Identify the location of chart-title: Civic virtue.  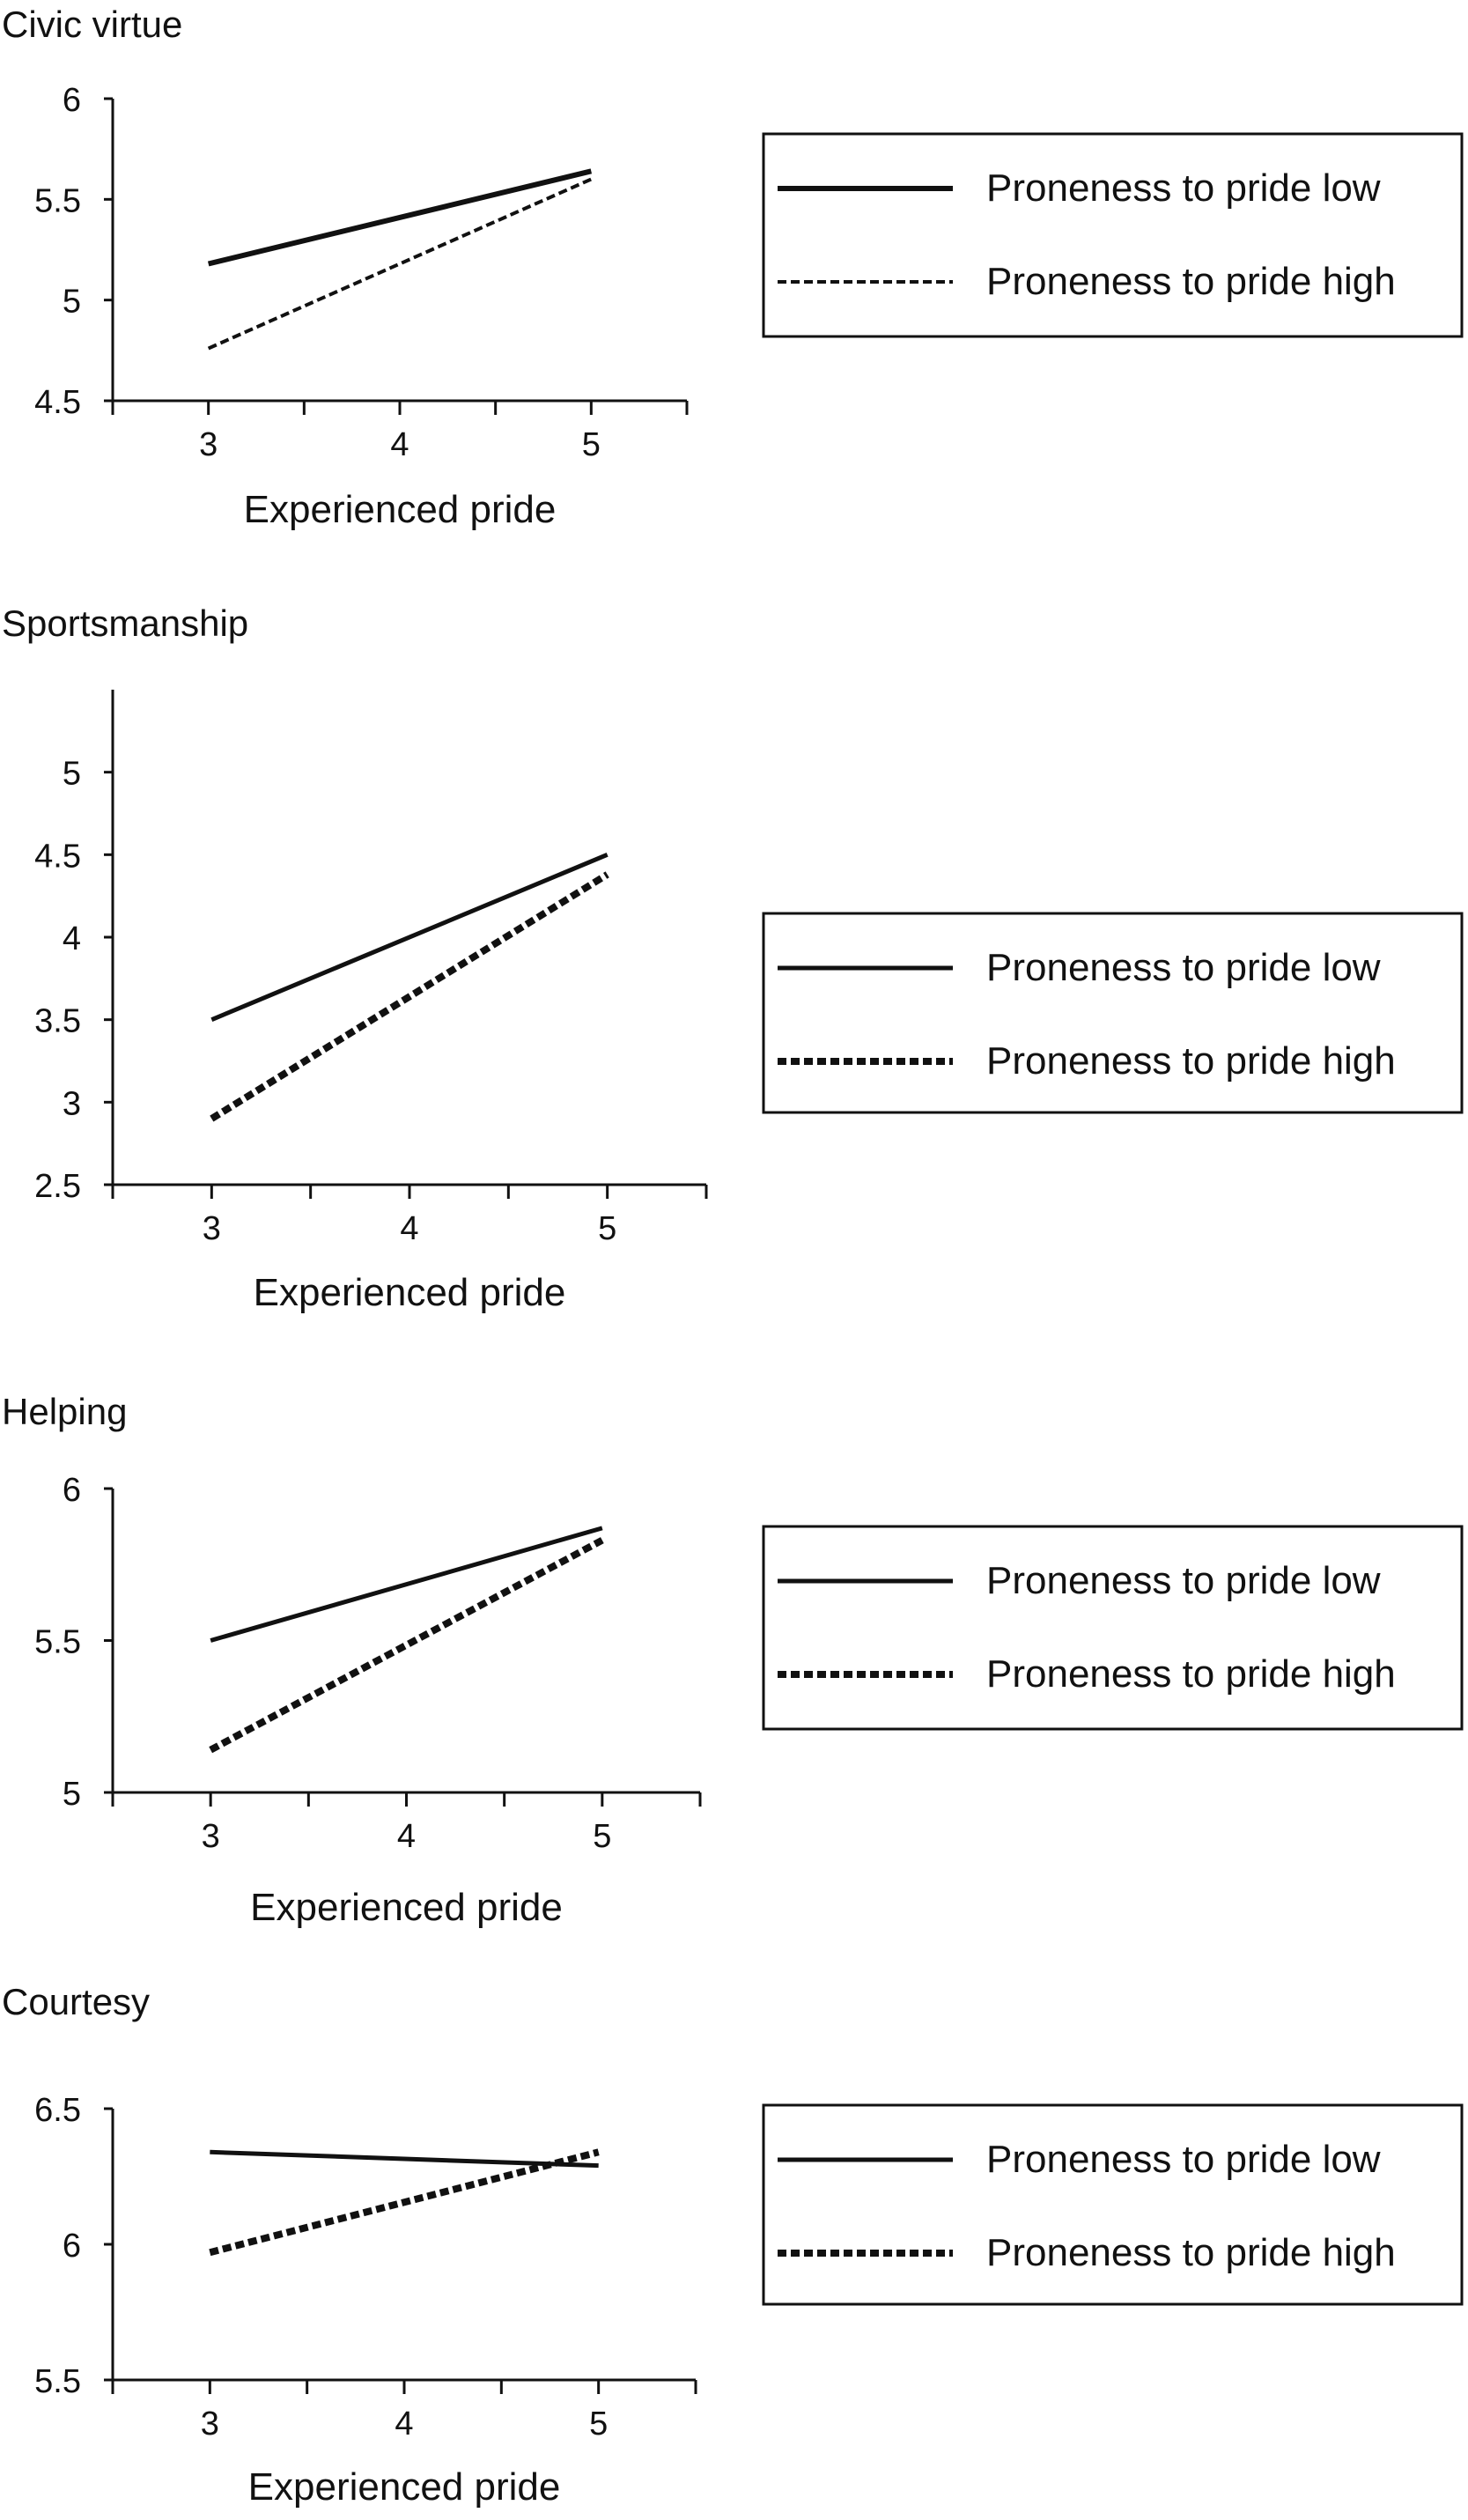
(92, 24).